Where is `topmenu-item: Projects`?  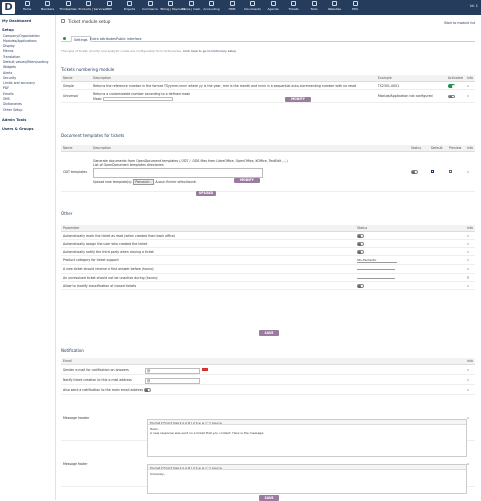
topmenu-item: Projects is located at coordinates (130, 6).